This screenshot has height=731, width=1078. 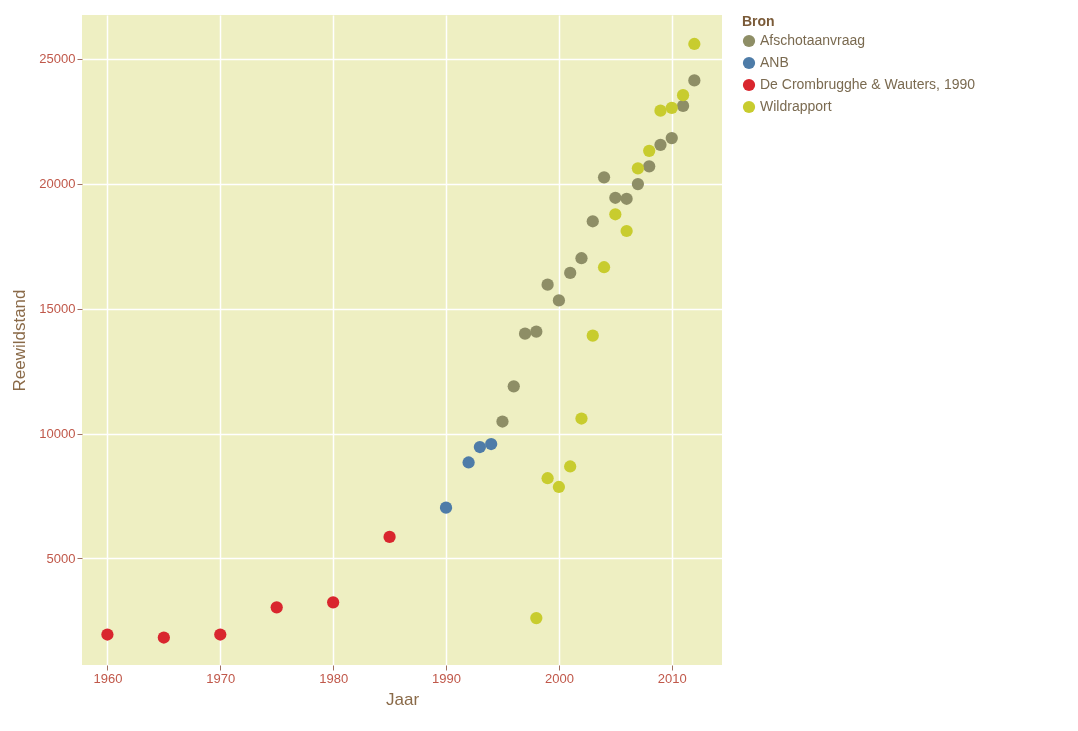 I want to click on x-tick-label: 1990, so click(x=446, y=678).